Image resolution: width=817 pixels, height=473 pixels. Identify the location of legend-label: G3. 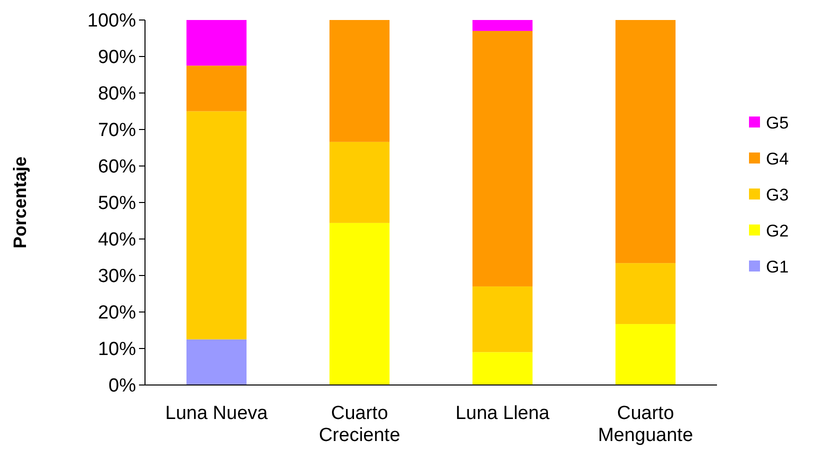
(777, 194).